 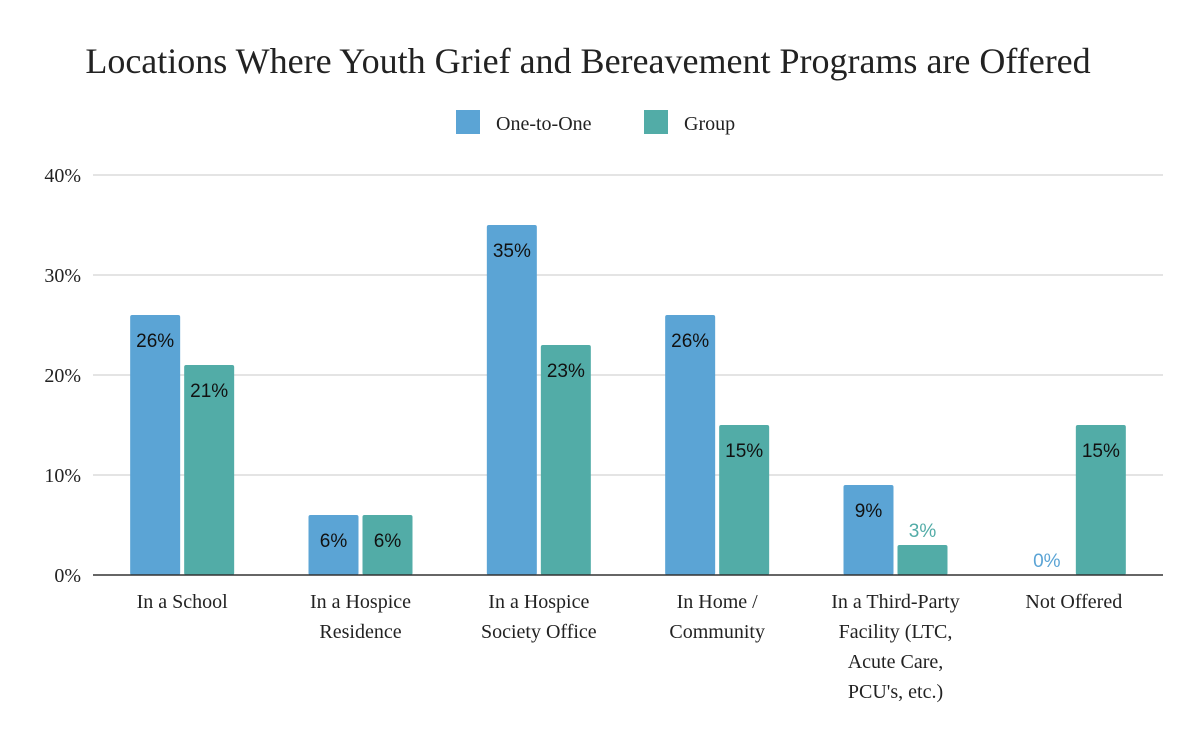 What do you see at coordinates (896, 632) in the screenshot?
I see `x-tick-label-4-1: Facility (LTC,` at bounding box center [896, 632].